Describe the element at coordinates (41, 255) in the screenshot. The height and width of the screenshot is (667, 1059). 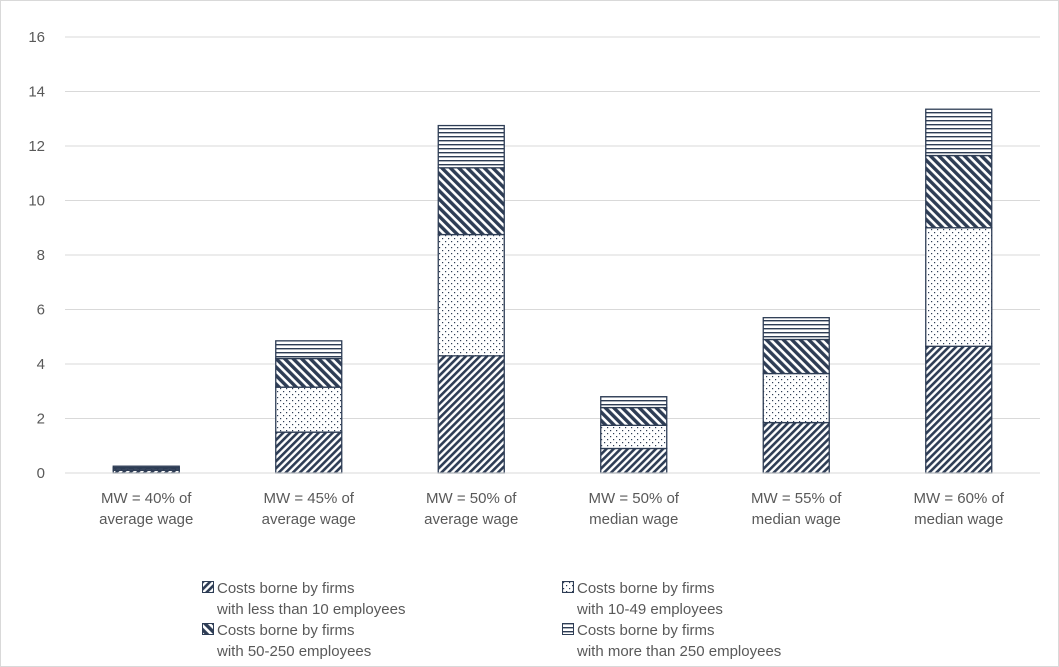
I see `y-tick-label: 8` at that location.